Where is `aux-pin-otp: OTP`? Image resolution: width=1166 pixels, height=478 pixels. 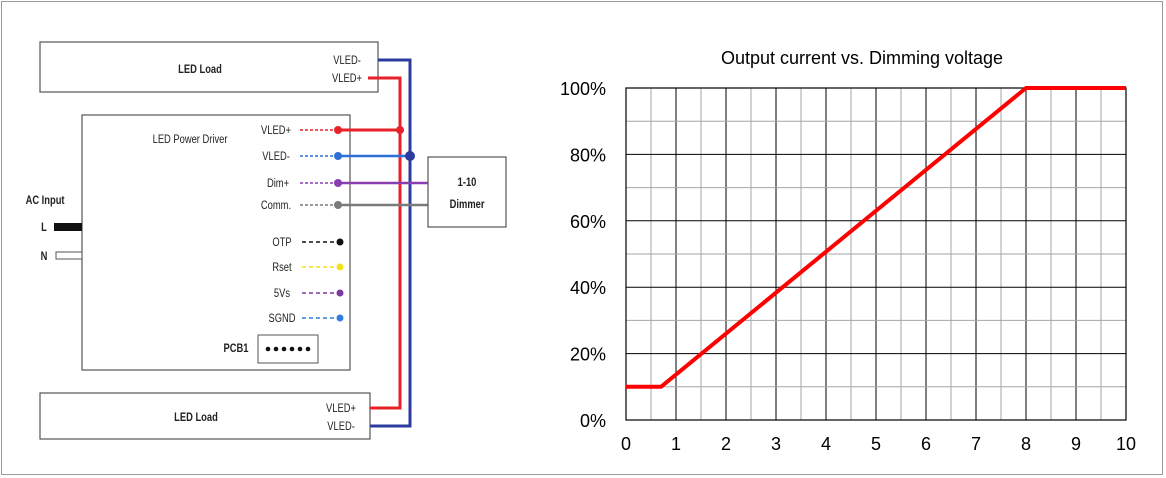 aux-pin-otp: OTP is located at coordinates (281, 242).